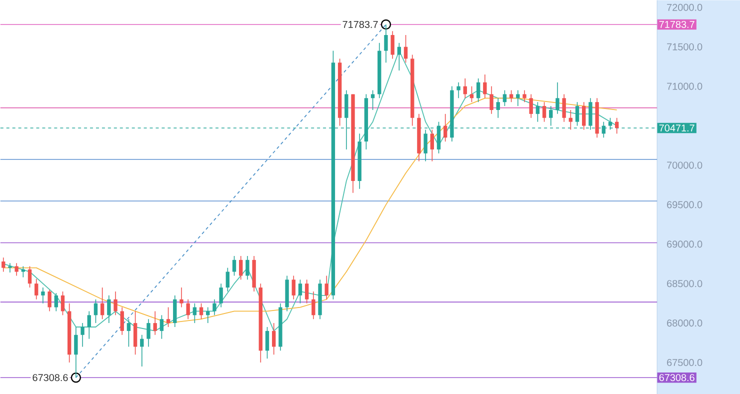  What do you see at coordinates (684, 244) in the screenshot?
I see `y-tick-label: 69000.0` at bounding box center [684, 244].